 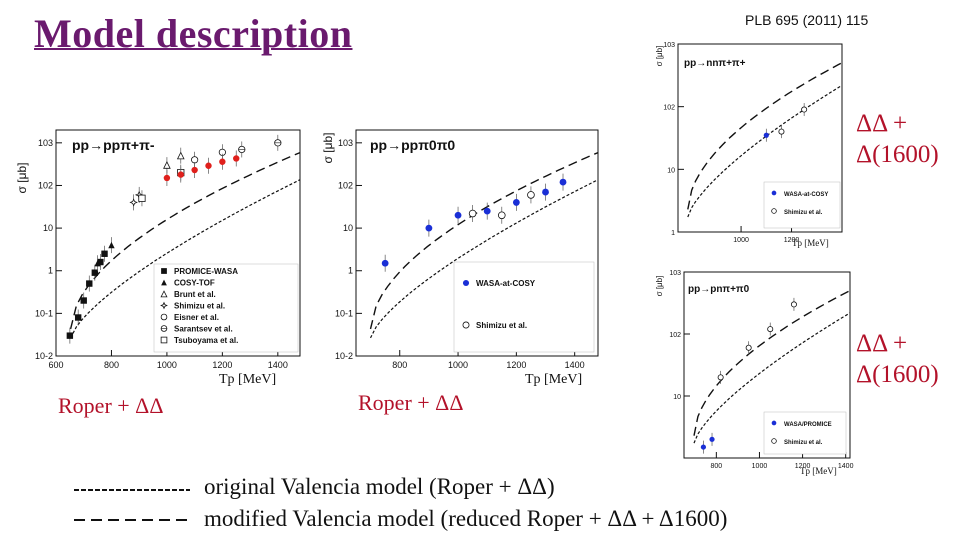 I want to click on reaction-label: pp→pnπ+π0, so click(x=719, y=289).